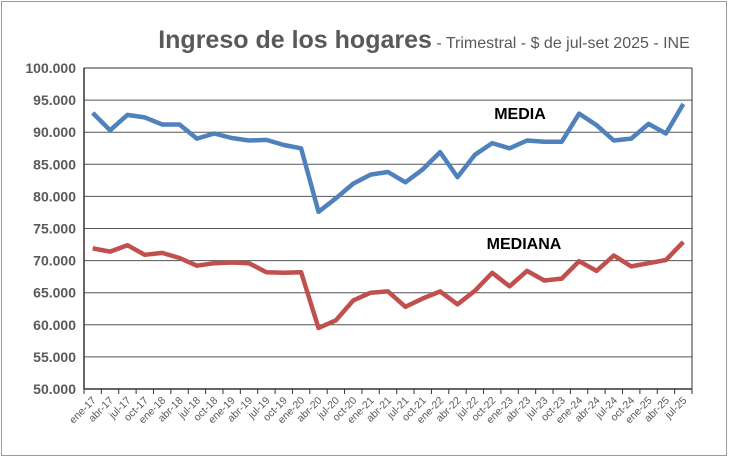 The image size is (730, 459). I want to click on y-tick-label: 90.000, so click(54, 132).